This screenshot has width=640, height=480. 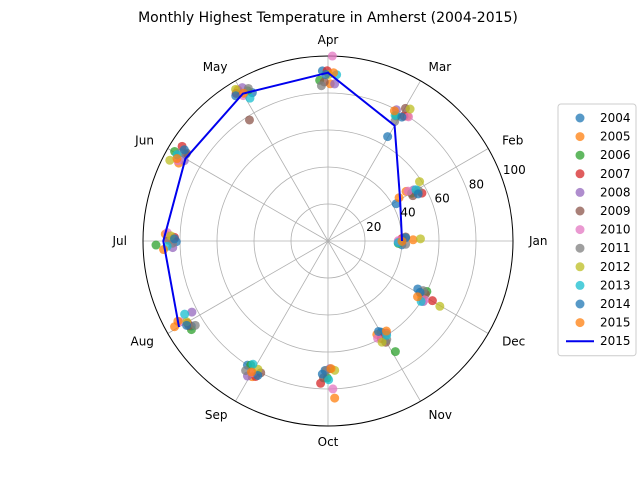 What do you see at coordinates (615, 341) in the screenshot?
I see `legend-label-line: 2015` at bounding box center [615, 341].